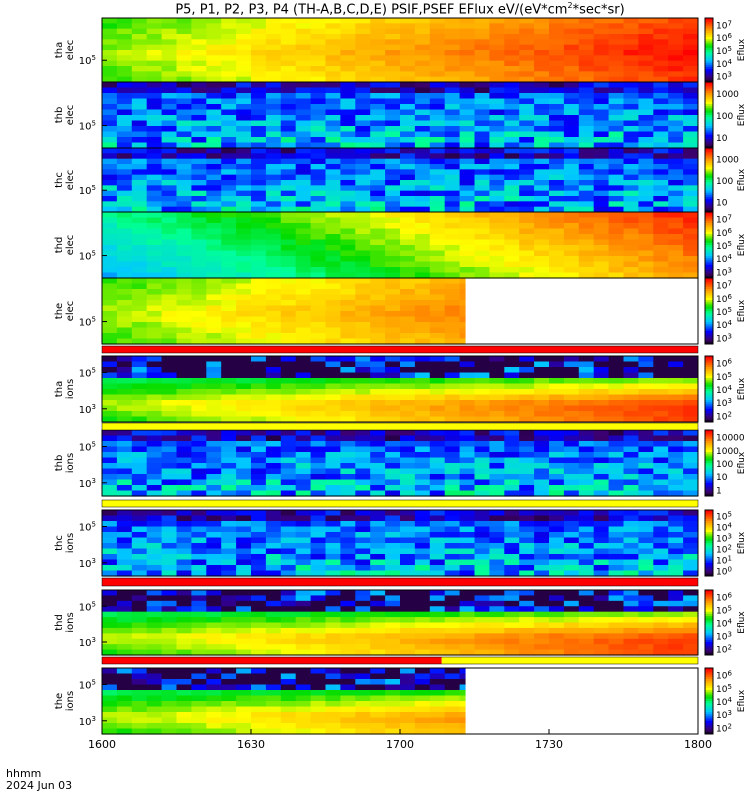  I want to click on y-tick-label: 105, so click(87, 527).